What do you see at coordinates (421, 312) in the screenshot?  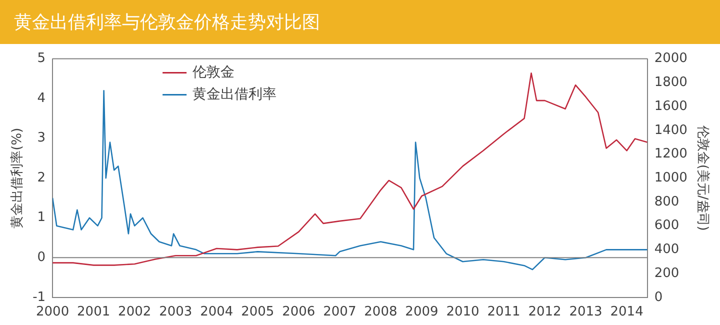 I see `x-tick-label: 2009` at bounding box center [421, 312].